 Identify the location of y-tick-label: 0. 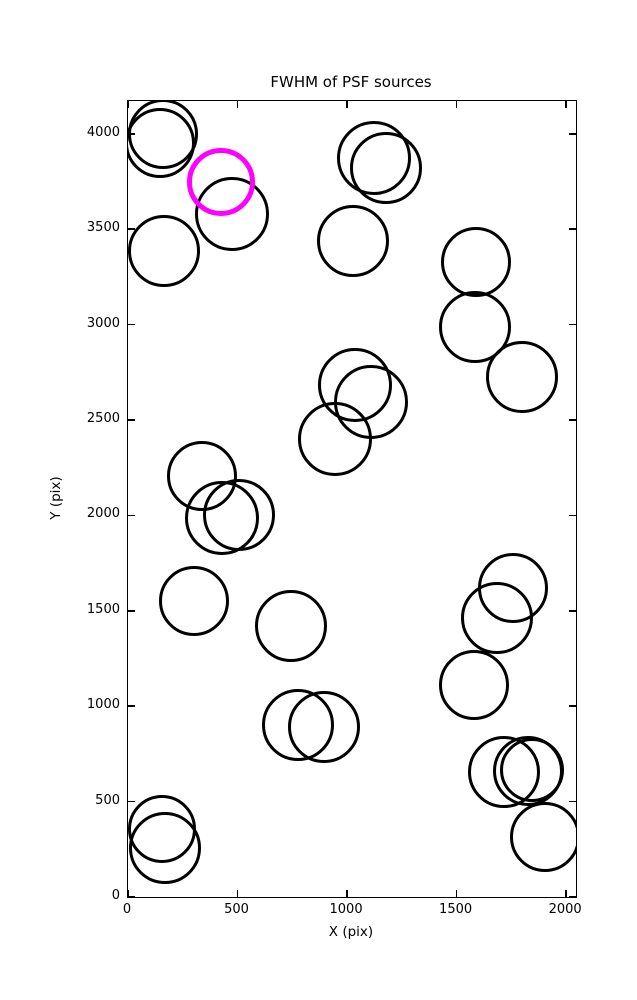
(115, 895).